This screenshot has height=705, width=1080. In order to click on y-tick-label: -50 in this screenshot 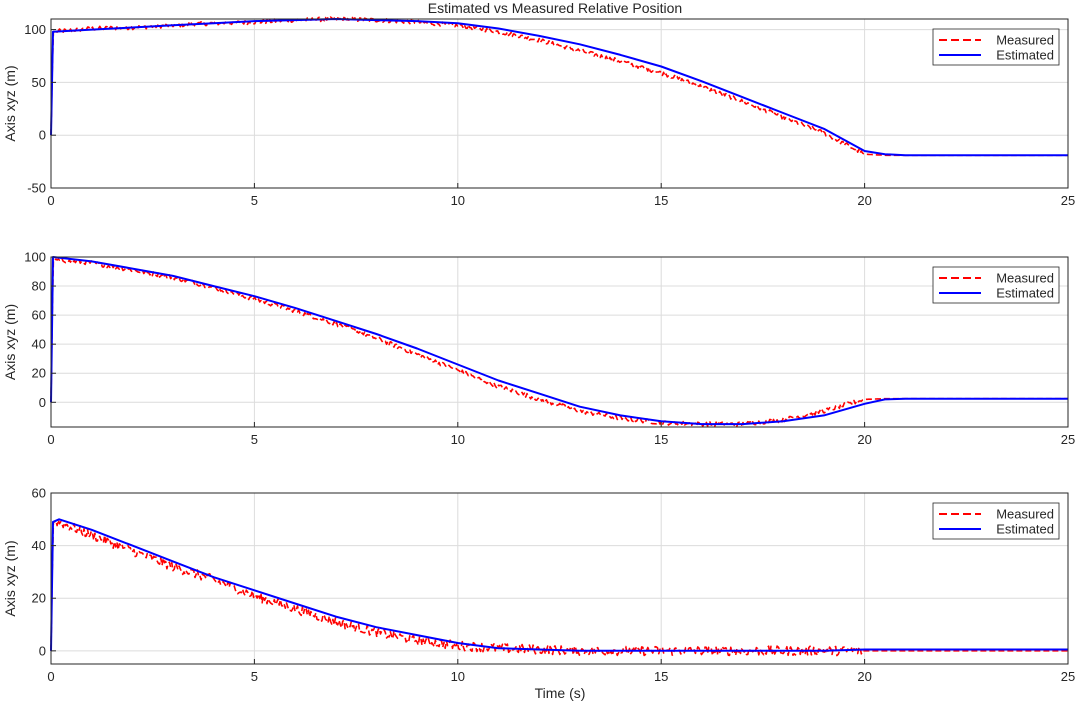, I will do `click(36, 188)`.